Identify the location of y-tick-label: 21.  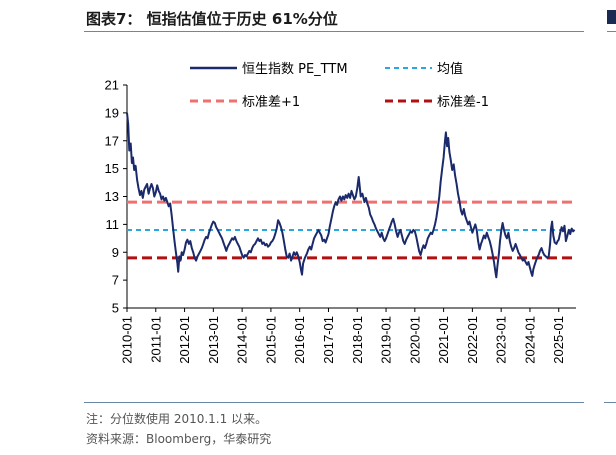
(112, 85).